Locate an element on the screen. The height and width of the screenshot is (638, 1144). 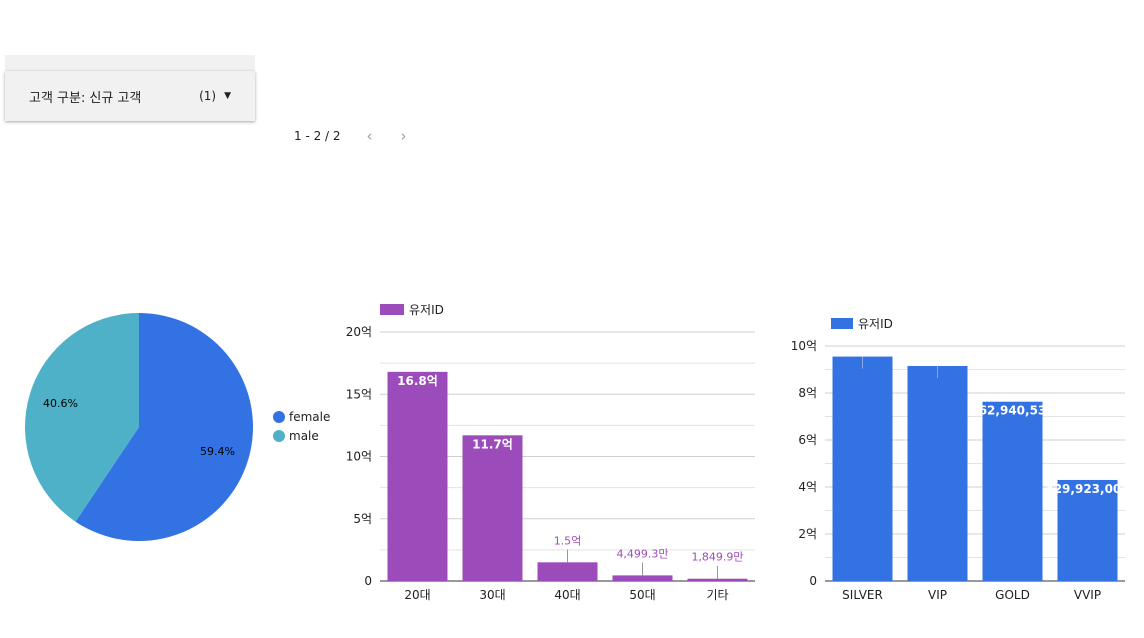
legend-label-male: male is located at coordinates (304, 436).